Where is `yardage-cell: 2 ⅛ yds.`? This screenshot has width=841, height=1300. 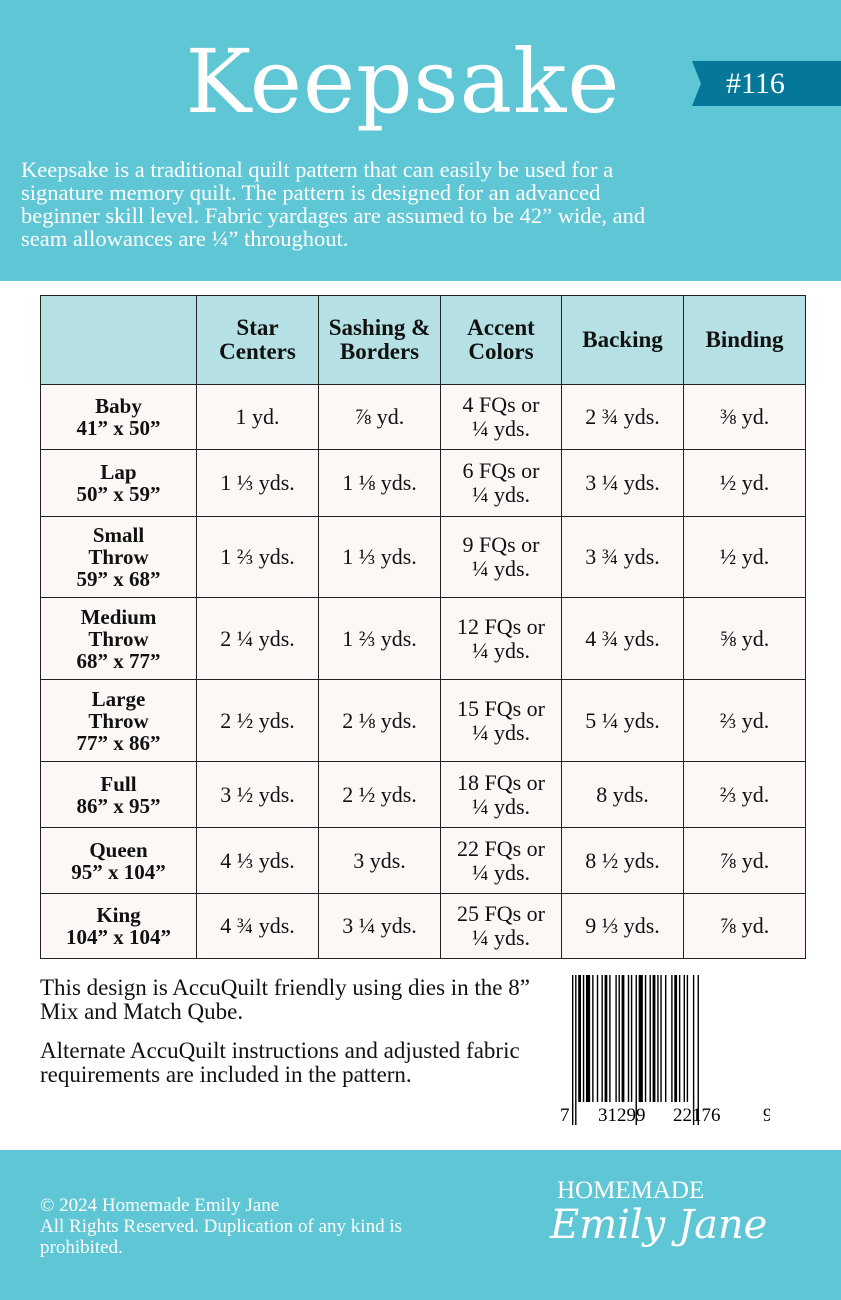 yardage-cell: 2 ⅛ yds. is located at coordinates (379, 720).